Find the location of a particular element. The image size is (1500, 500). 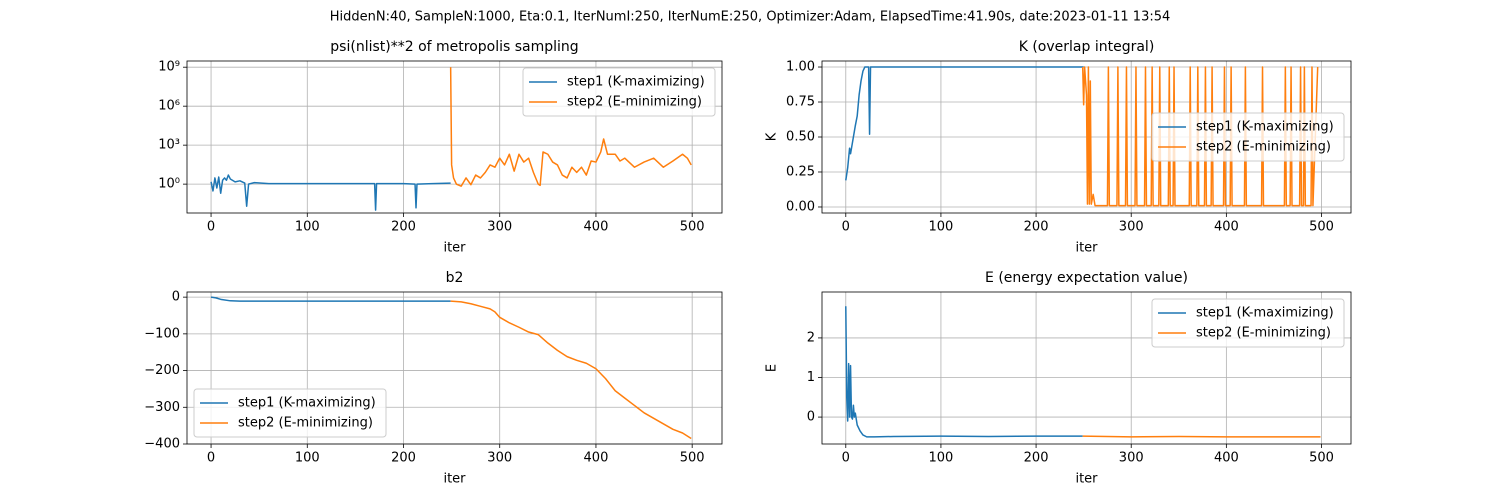

subplot-title: K (overlap integral) is located at coordinates (1087, 47).